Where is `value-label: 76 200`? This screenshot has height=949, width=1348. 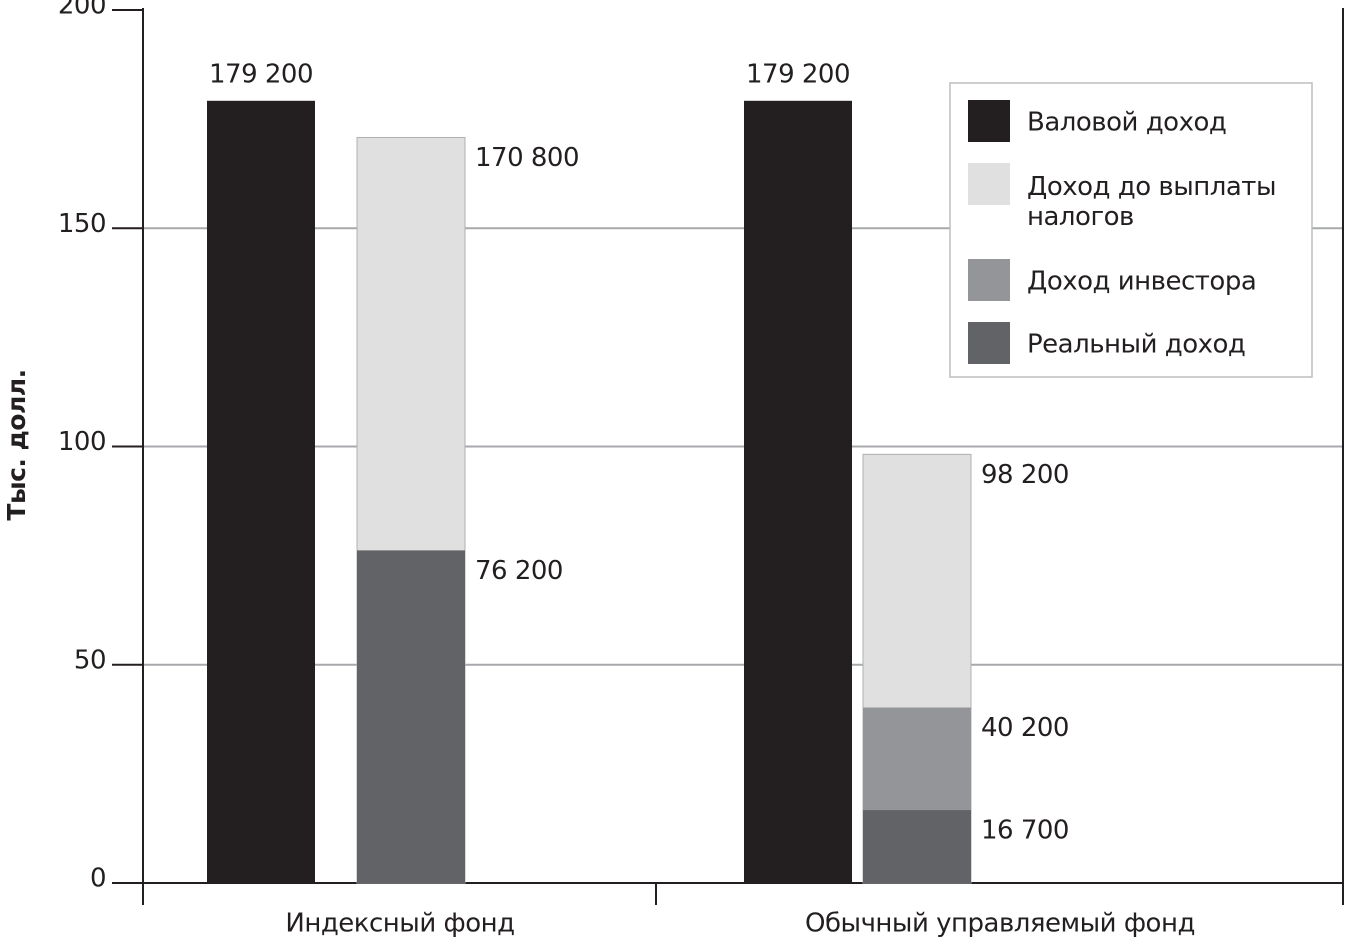
value-label: 76 200 is located at coordinates (519, 571).